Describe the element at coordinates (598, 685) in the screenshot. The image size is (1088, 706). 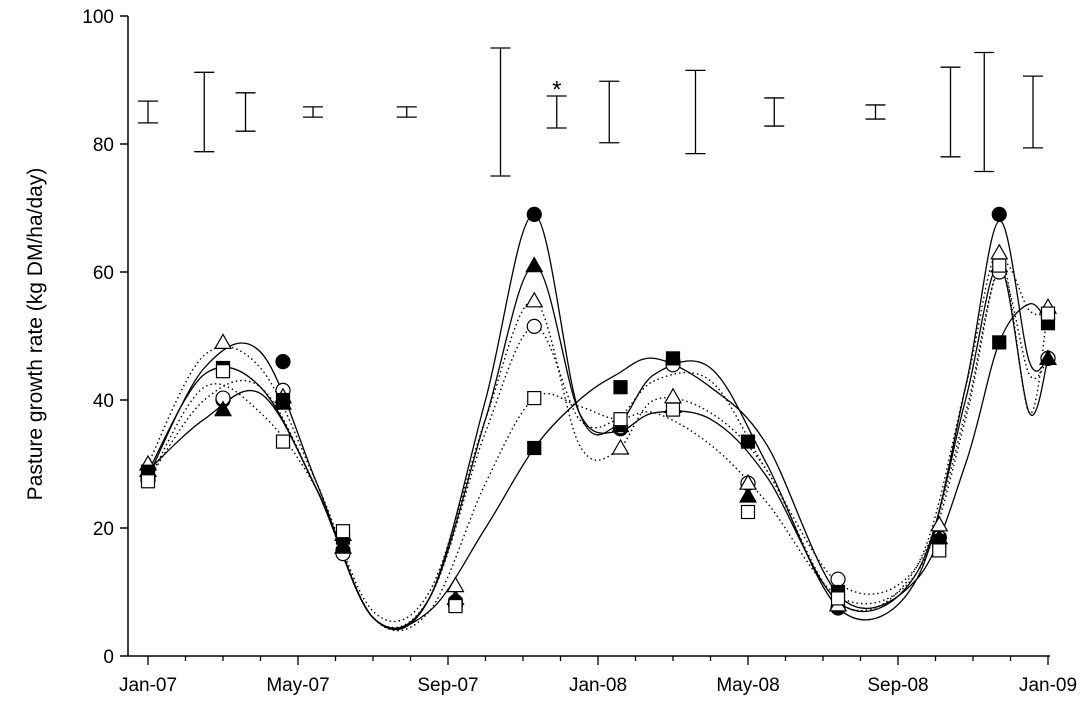
I see `x-tick-label: Jan-08` at that location.